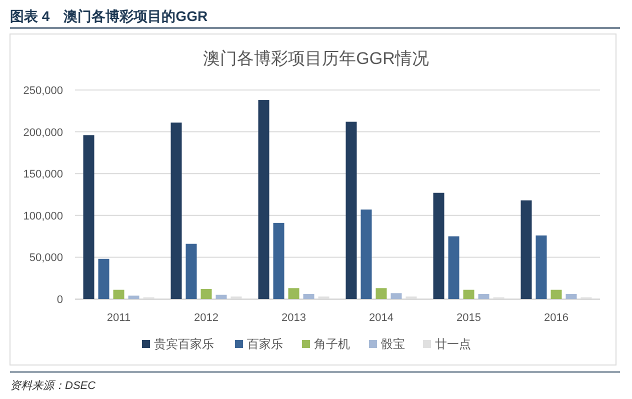 Image resolution: width=632 pixels, height=399 pixels. What do you see at coordinates (265, 344) in the screenshot?
I see `legend-label: 百家乐` at bounding box center [265, 344].